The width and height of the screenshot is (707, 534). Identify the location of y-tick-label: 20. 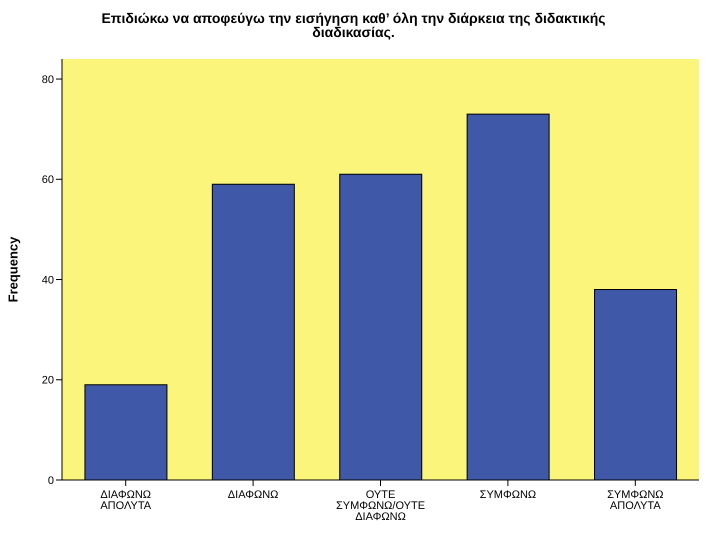
(48, 380).